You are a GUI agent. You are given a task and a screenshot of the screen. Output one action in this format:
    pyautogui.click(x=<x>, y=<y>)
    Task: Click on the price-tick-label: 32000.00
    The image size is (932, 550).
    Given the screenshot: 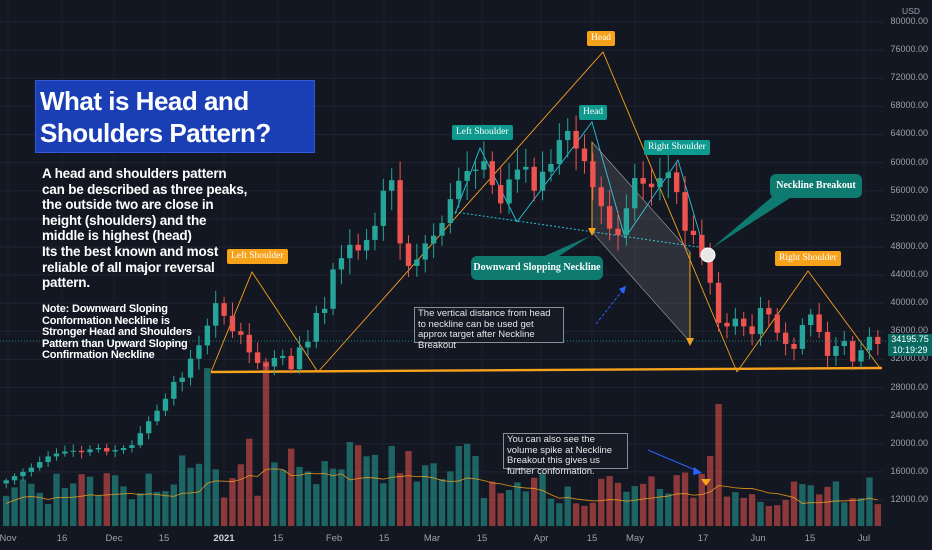 What is the action you would take?
    pyautogui.click(x=909, y=358)
    